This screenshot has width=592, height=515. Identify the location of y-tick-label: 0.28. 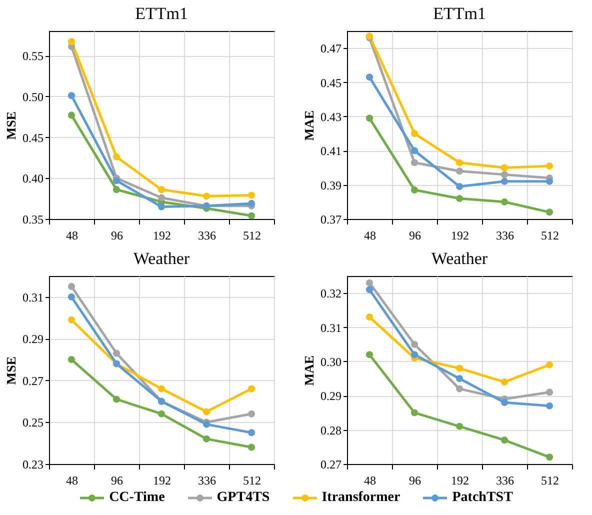
(331, 430).